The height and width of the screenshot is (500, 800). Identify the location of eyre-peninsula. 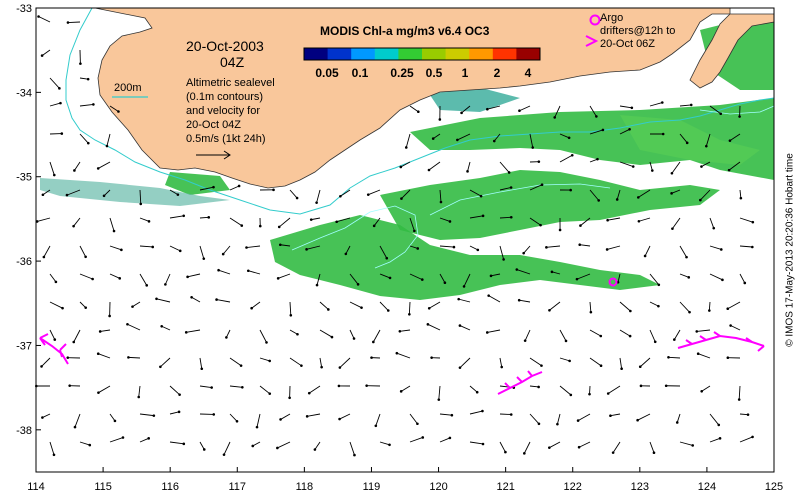
(732, 51).